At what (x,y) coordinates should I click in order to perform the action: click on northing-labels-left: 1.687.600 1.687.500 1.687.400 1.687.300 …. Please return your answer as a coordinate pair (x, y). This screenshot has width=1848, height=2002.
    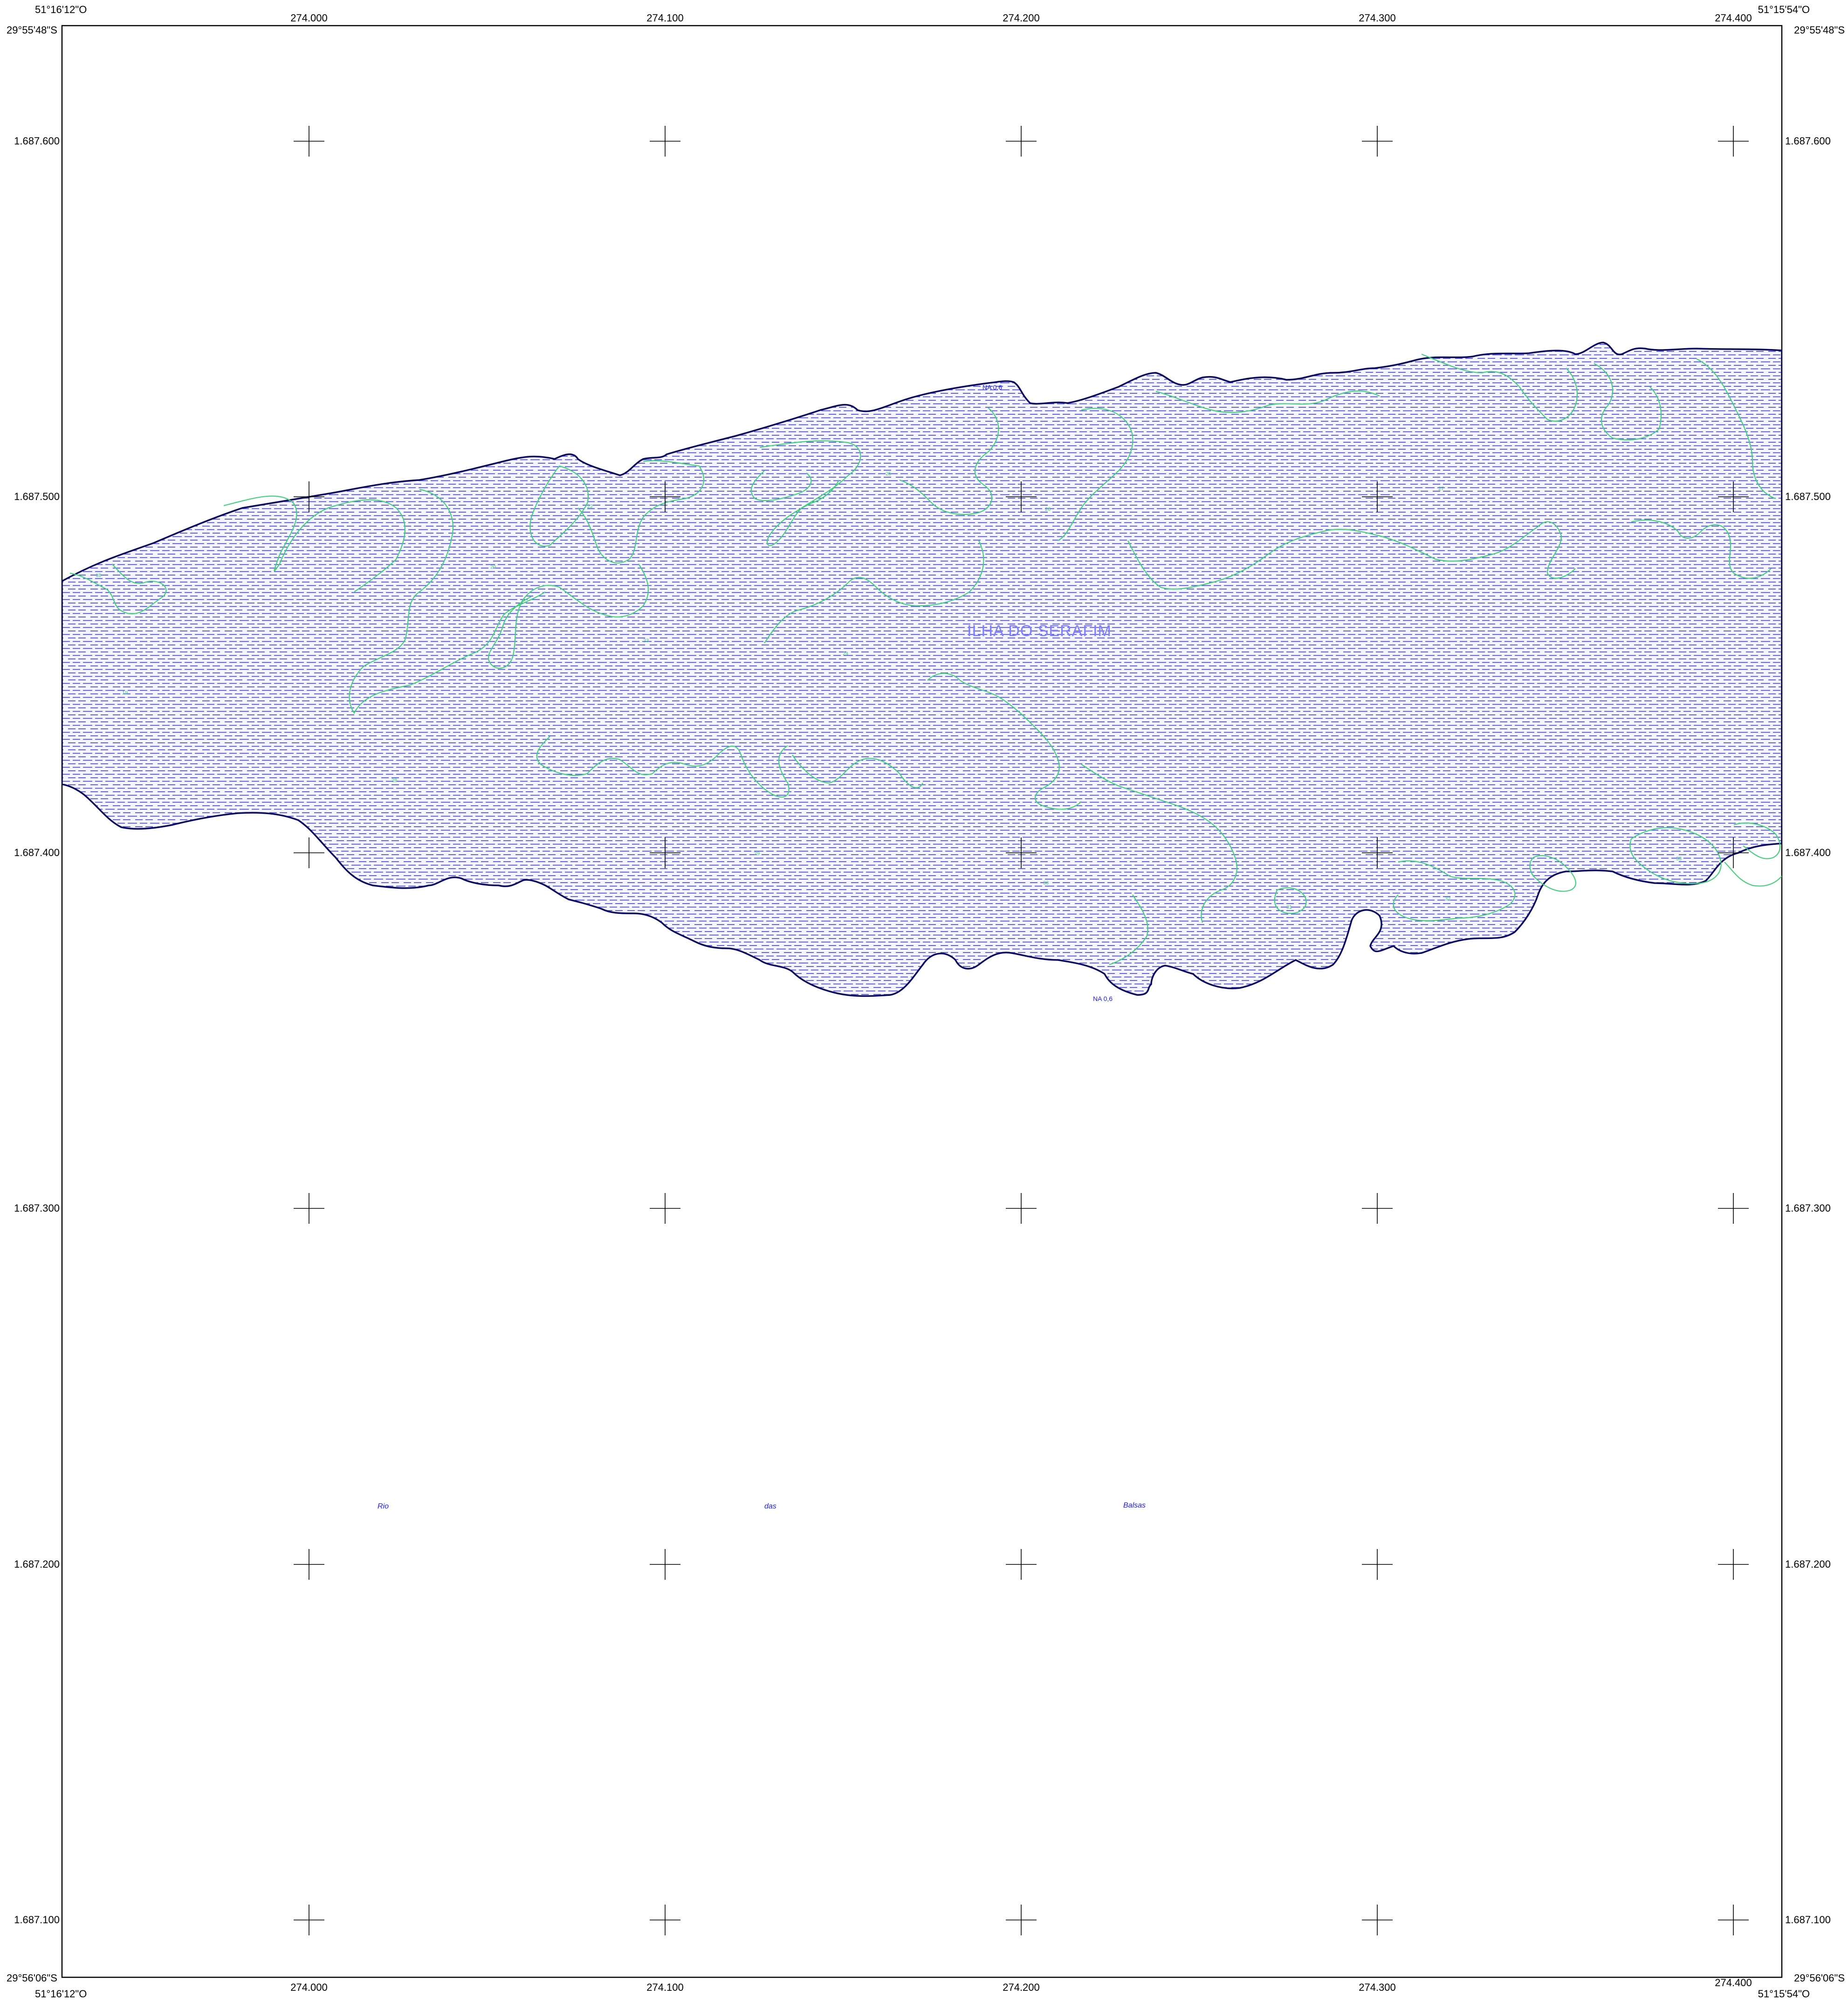
    Looking at the image, I should click on (37, 1031).